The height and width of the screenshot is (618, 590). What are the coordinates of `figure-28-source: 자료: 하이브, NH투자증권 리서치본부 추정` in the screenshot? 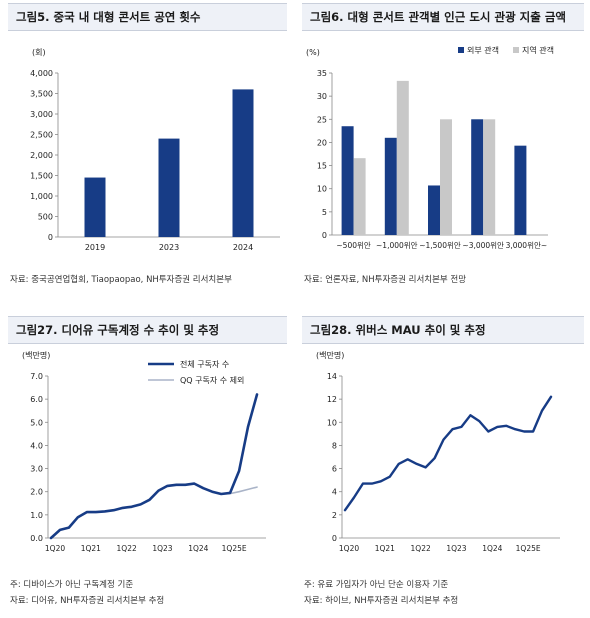 It's located at (381, 601).